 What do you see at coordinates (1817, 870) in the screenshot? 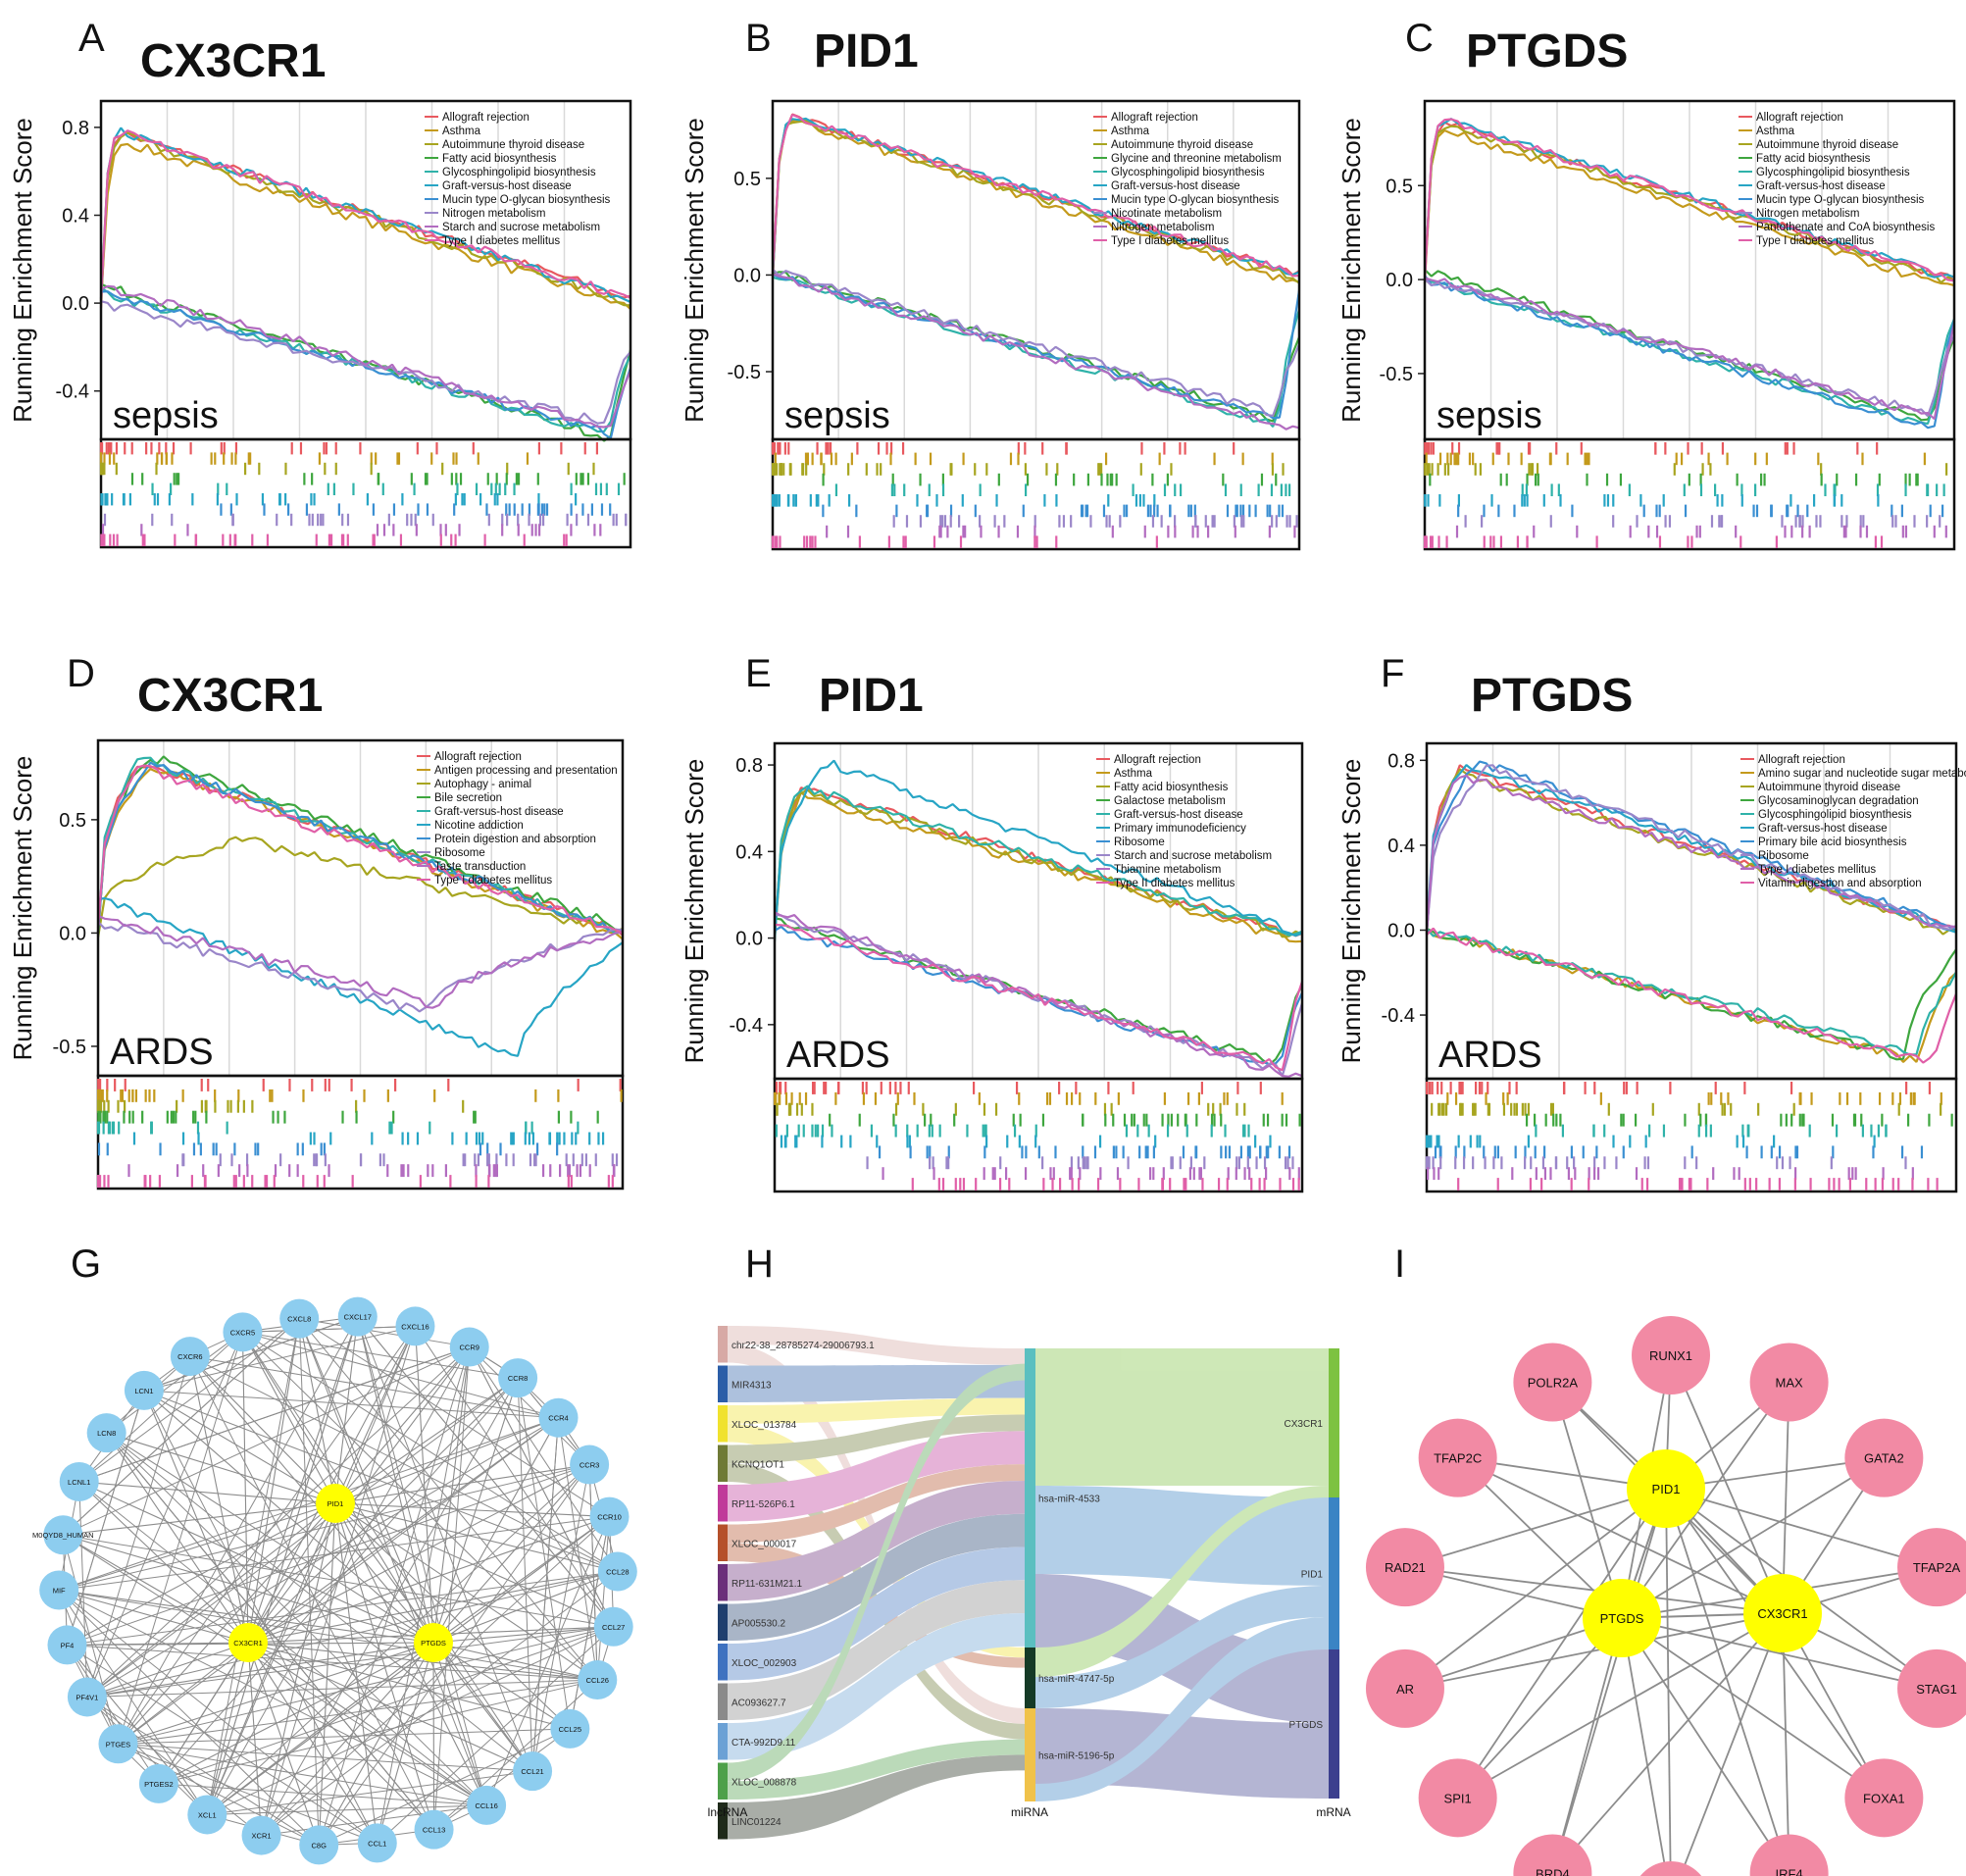
I see `legend-label: Type I diabetes mellitus` at bounding box center [1817, 870].